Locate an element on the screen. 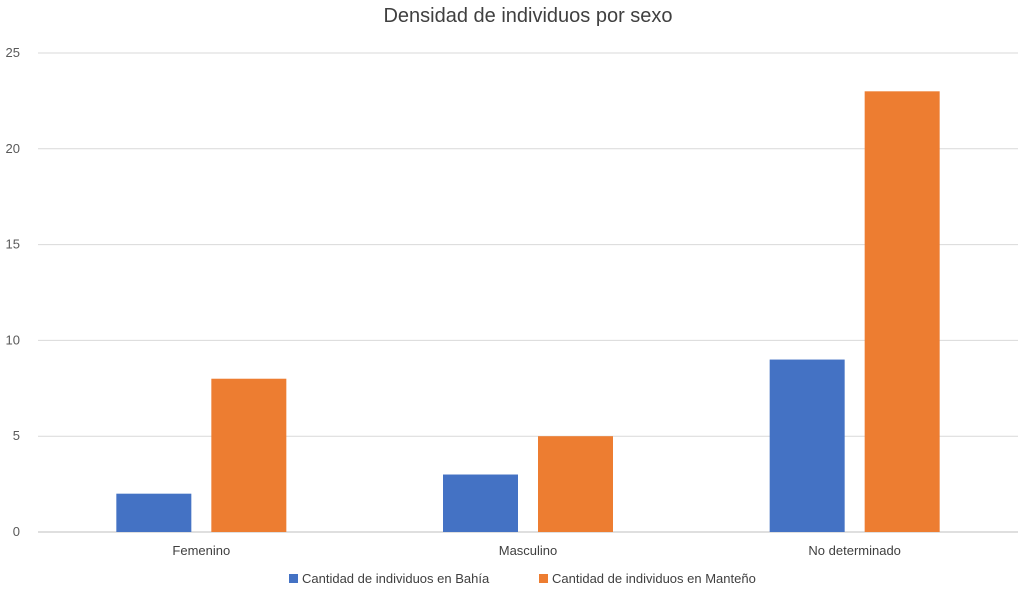 The width and height of the screenshot is (1030, 595). x-tick-label: No determinado is located at coordinates (854, 550).